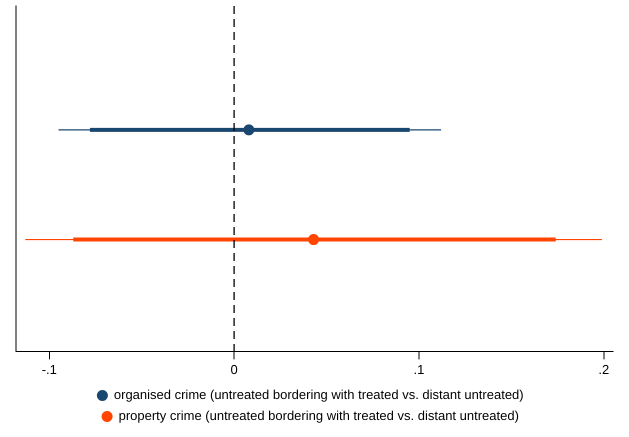 The width and height of the screenshot is (629, 437). What do you see at coordinates (49, 369) in the screenshot?
I see `x-tick-label: -.1` at bounding box center [49, 369].